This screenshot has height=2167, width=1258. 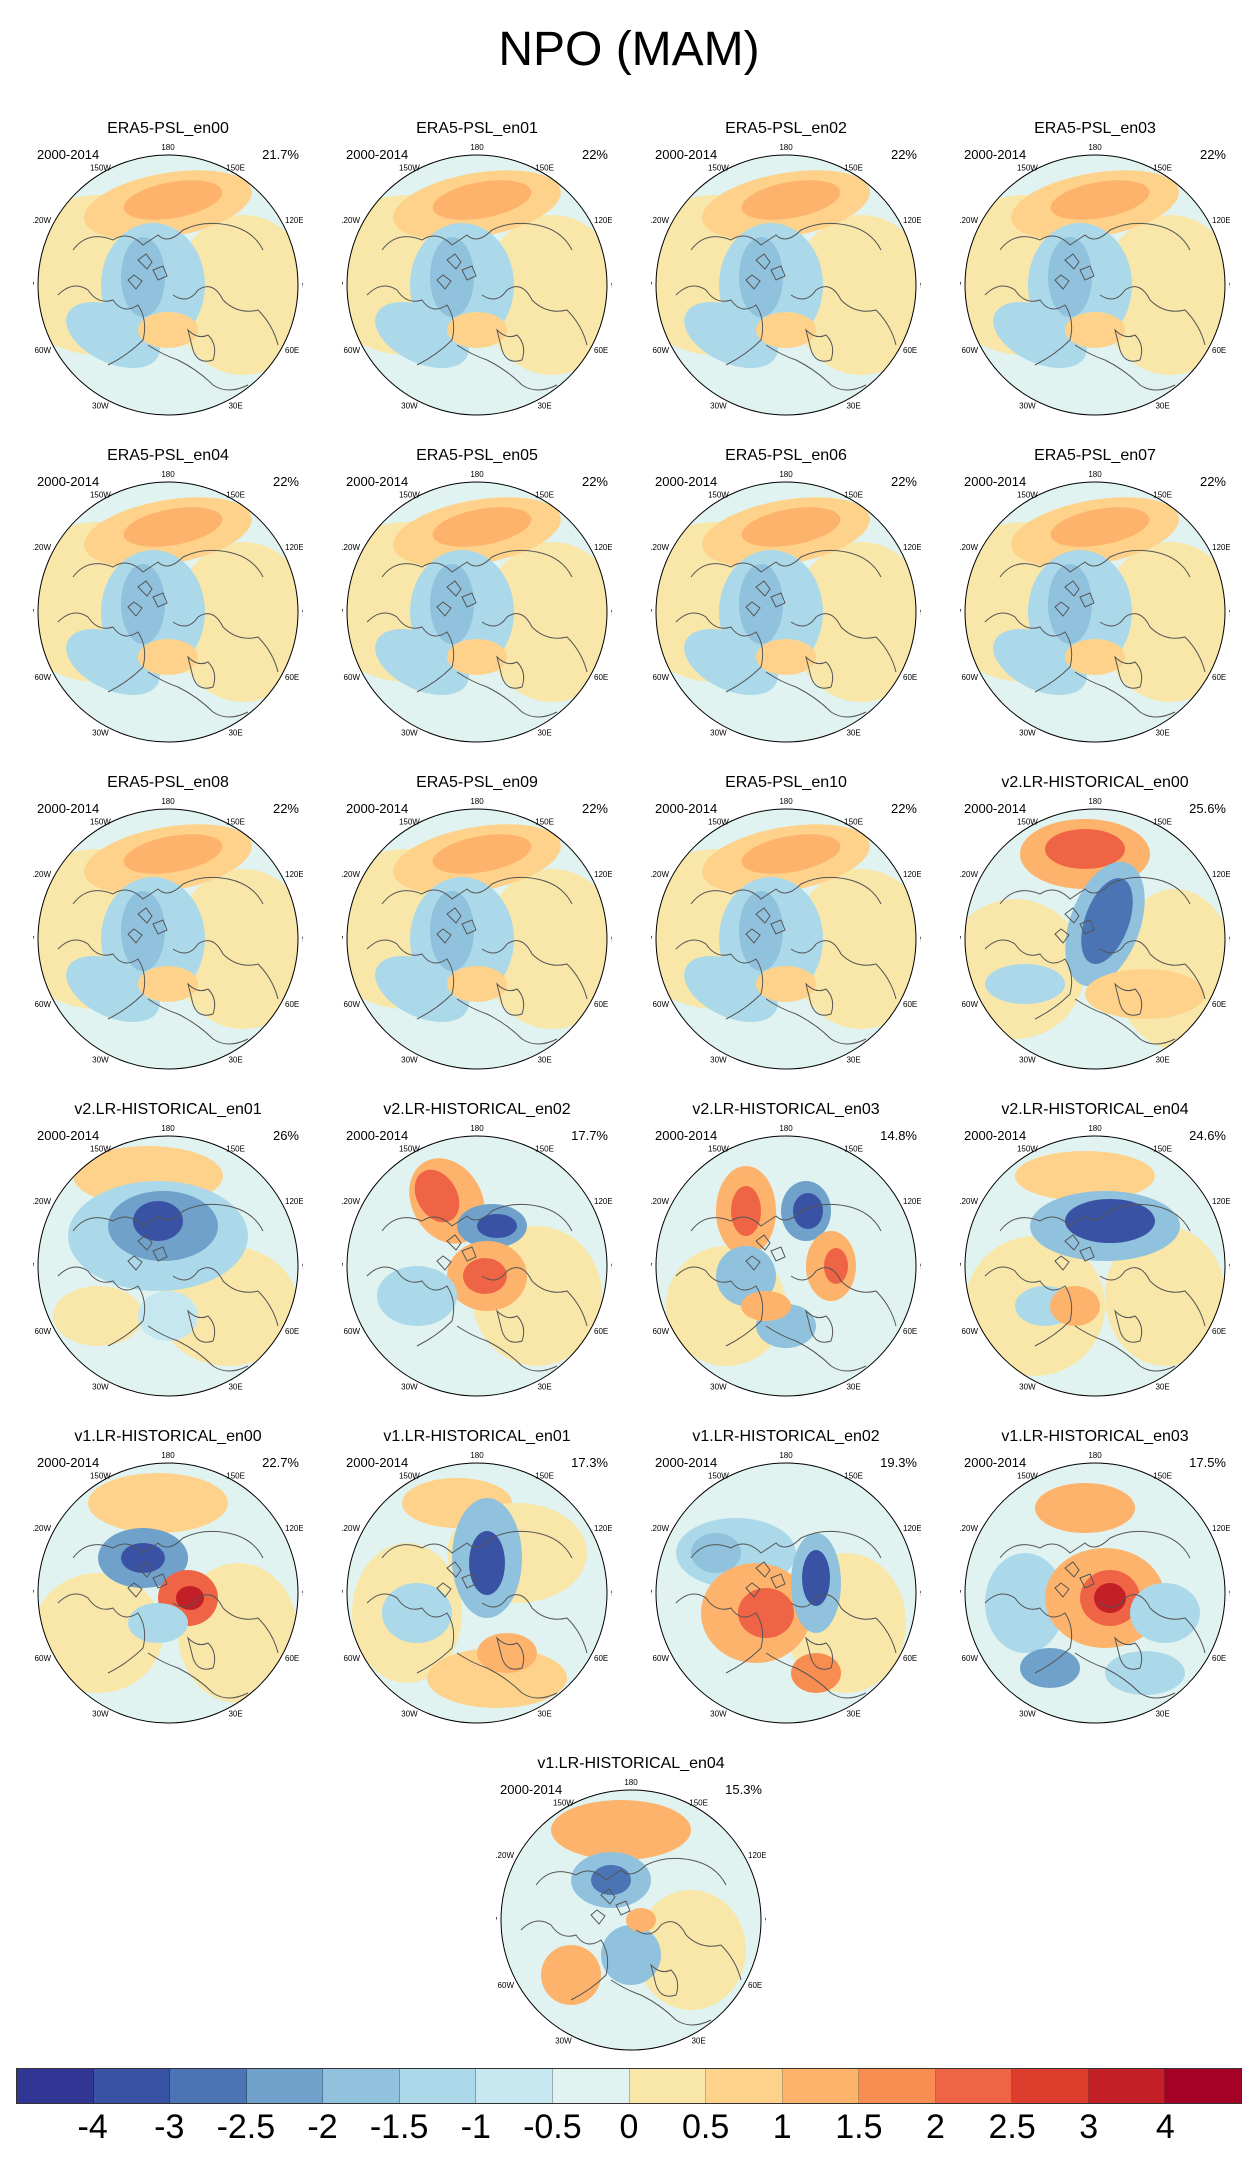 I want to click on colorbar-tick-label: 0, so click(x=629, y=2127).